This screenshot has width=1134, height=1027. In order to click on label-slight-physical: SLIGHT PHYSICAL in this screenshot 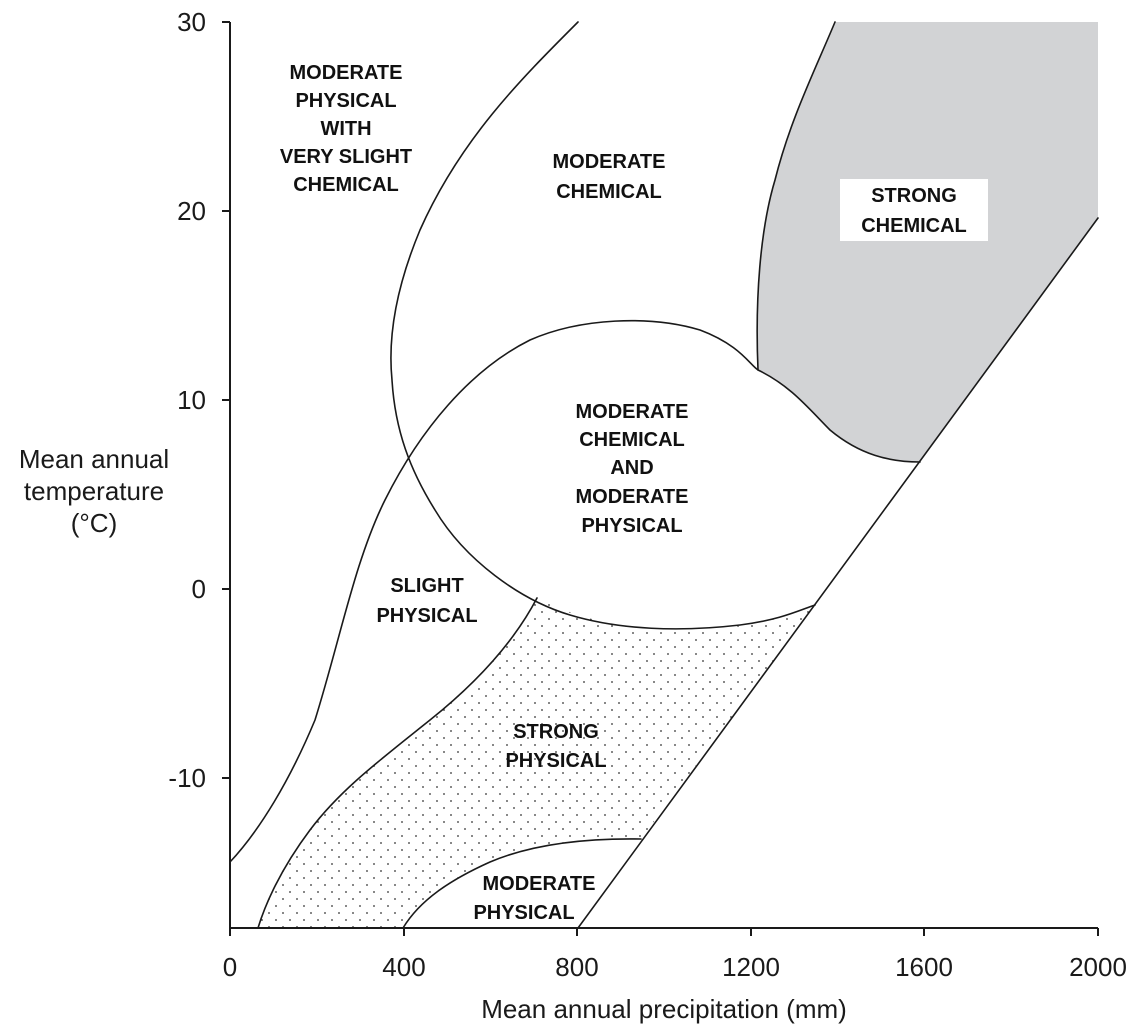, I will do `click(426, 601)`.